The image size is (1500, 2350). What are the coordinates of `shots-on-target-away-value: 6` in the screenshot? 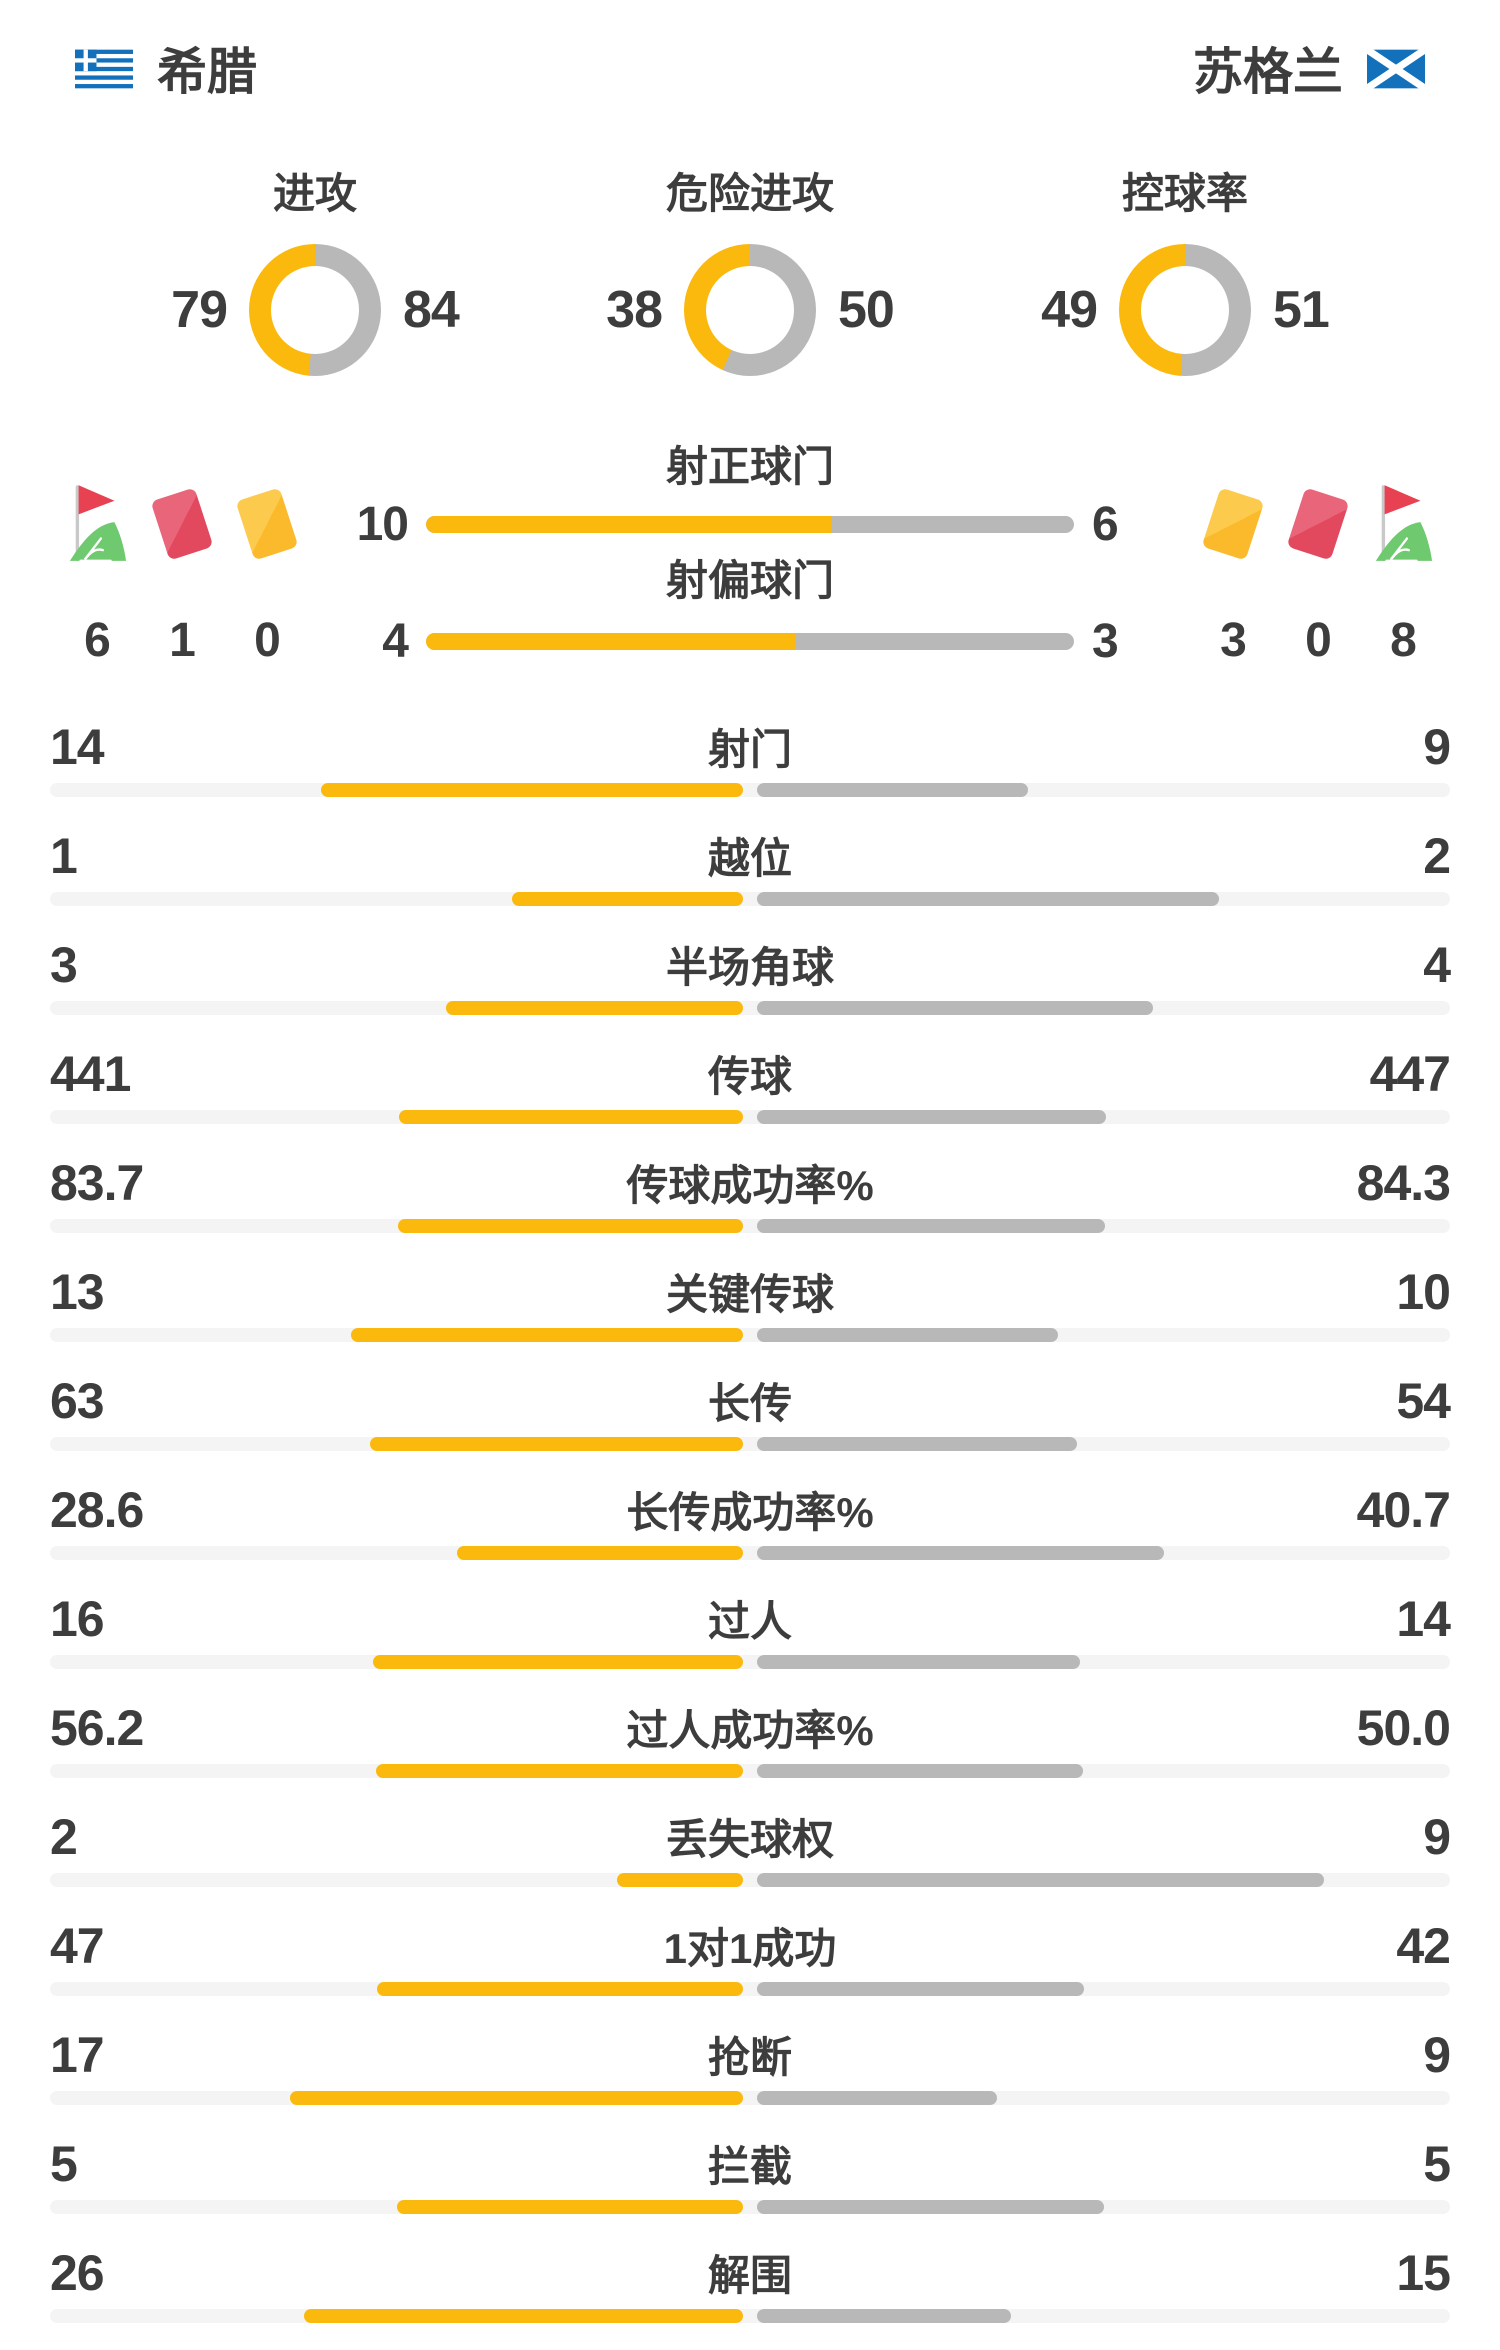 It's located at (1105, 524).